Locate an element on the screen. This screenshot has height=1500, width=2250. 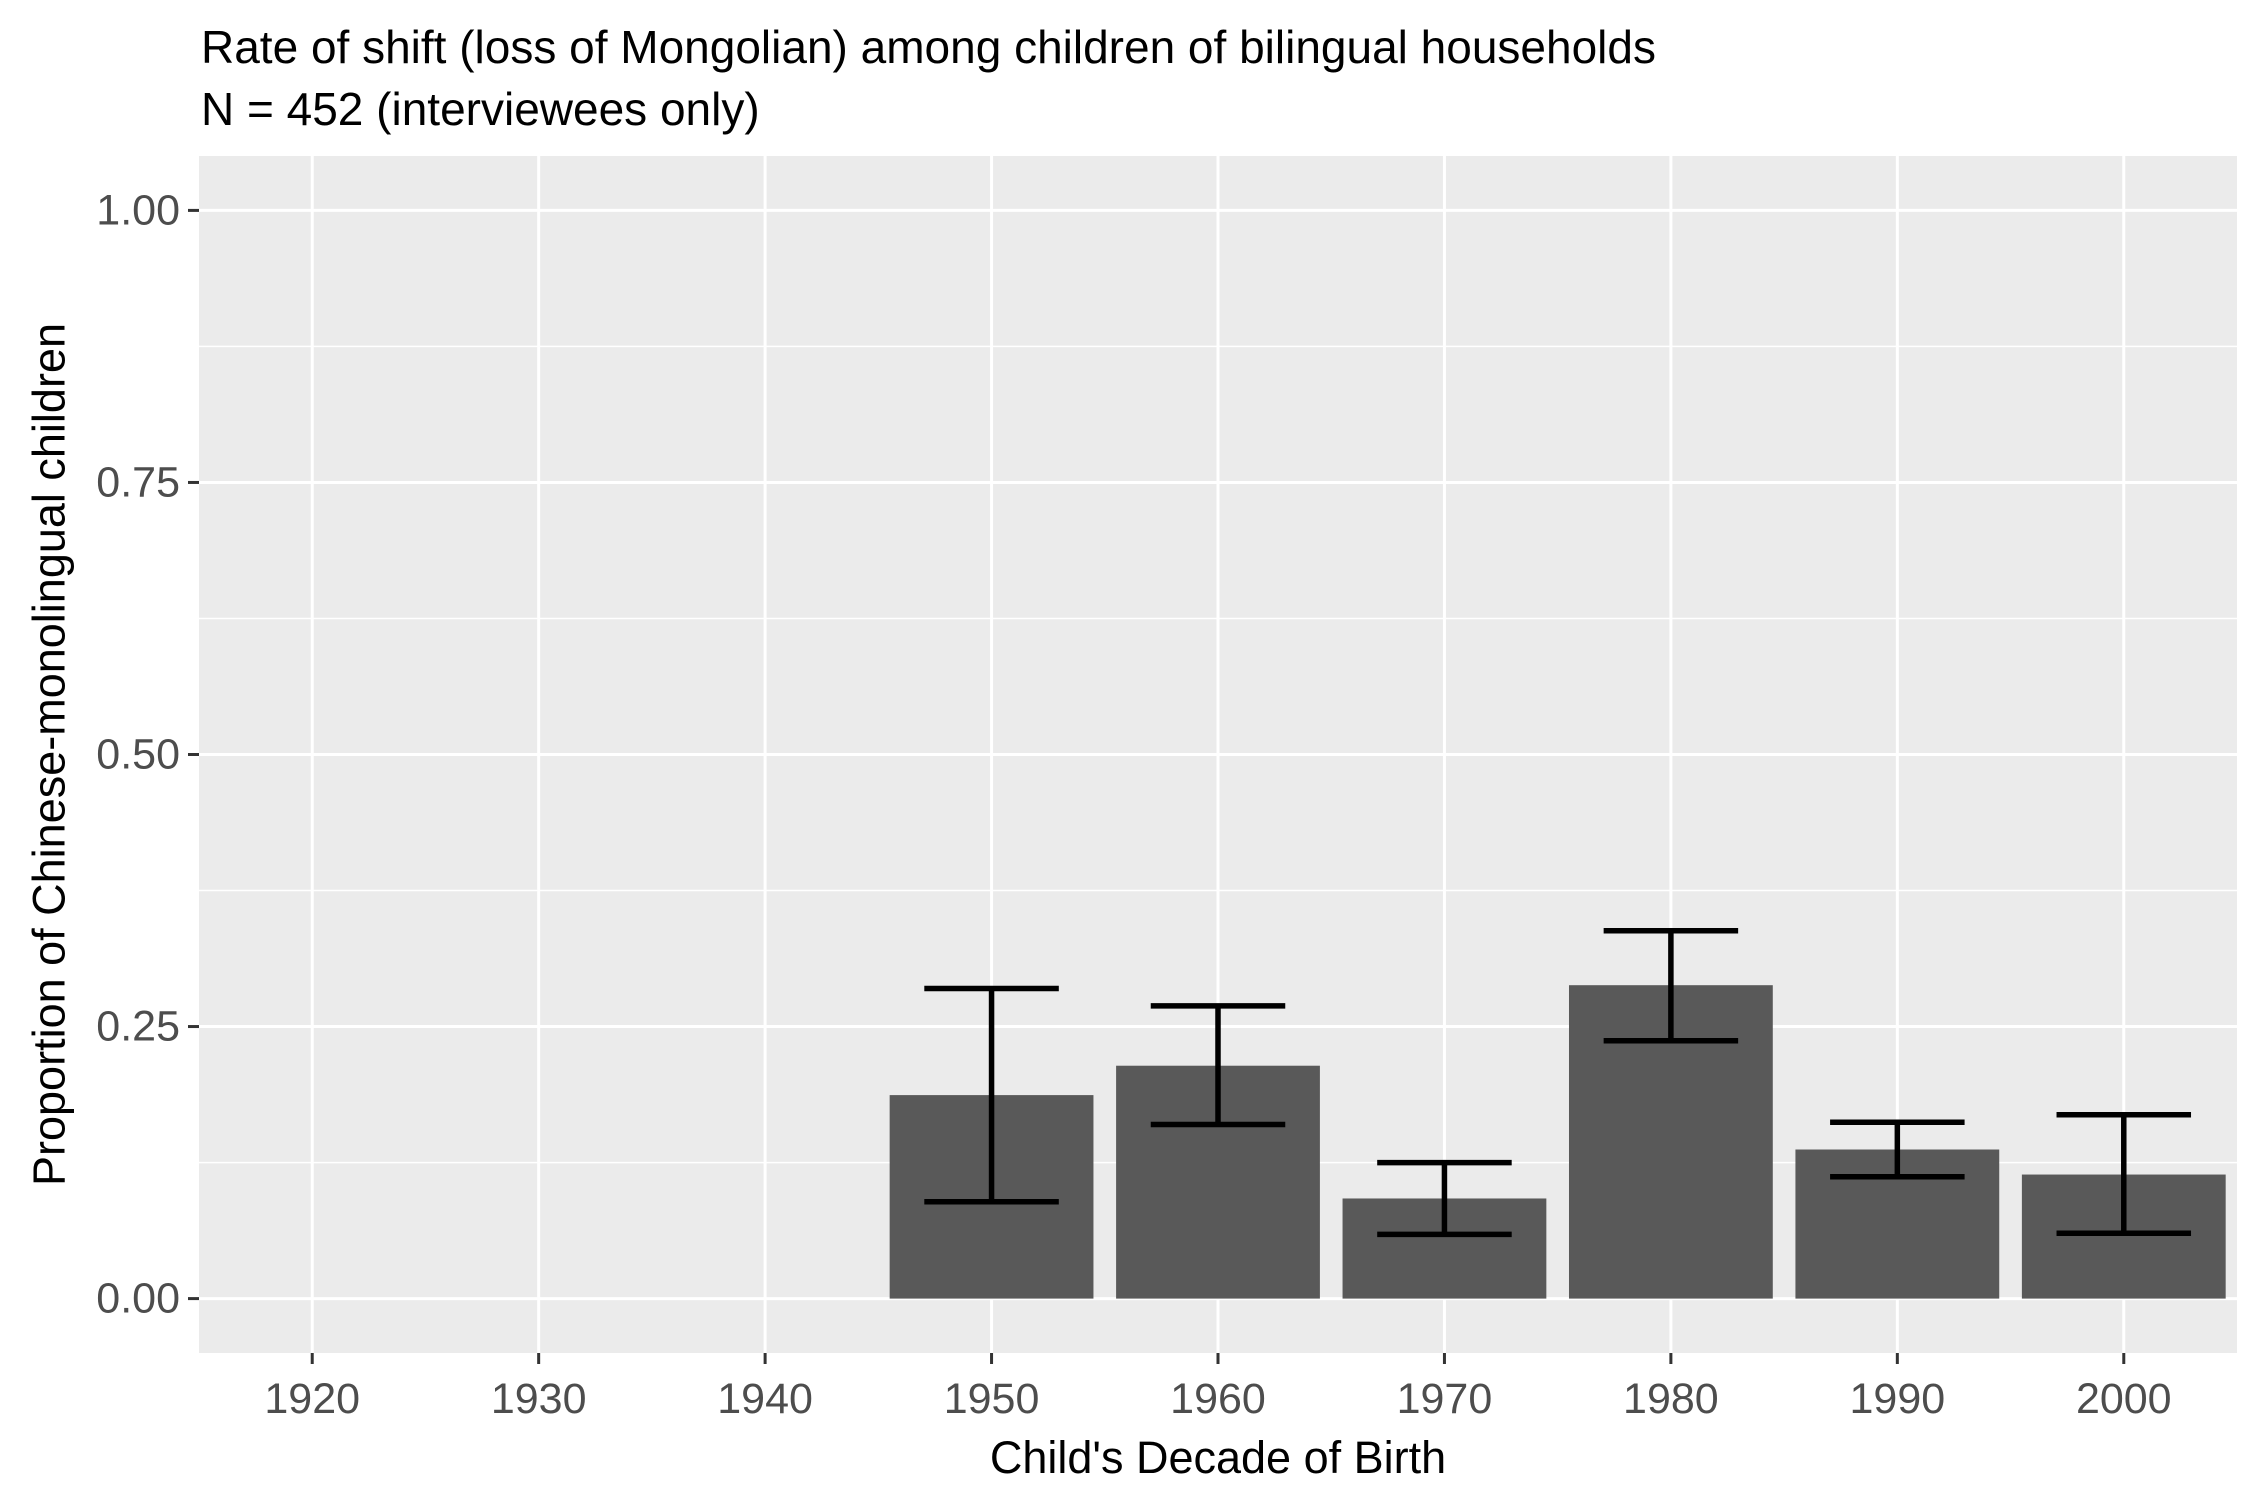
y-tick-label: 0.75 is located at coordinates (138, 482).